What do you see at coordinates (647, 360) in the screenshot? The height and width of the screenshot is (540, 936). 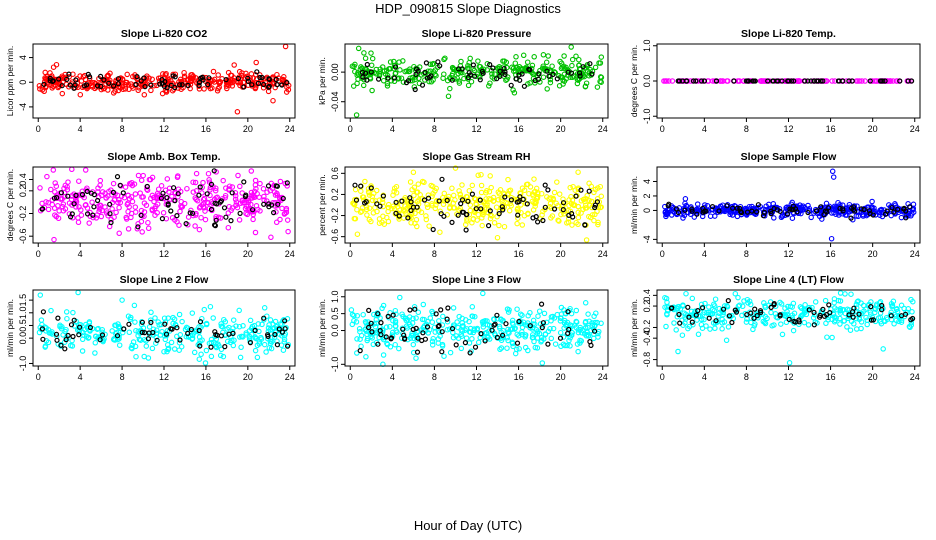 I see `y-tick-label: -0.8` at bounding box center [647, 360].